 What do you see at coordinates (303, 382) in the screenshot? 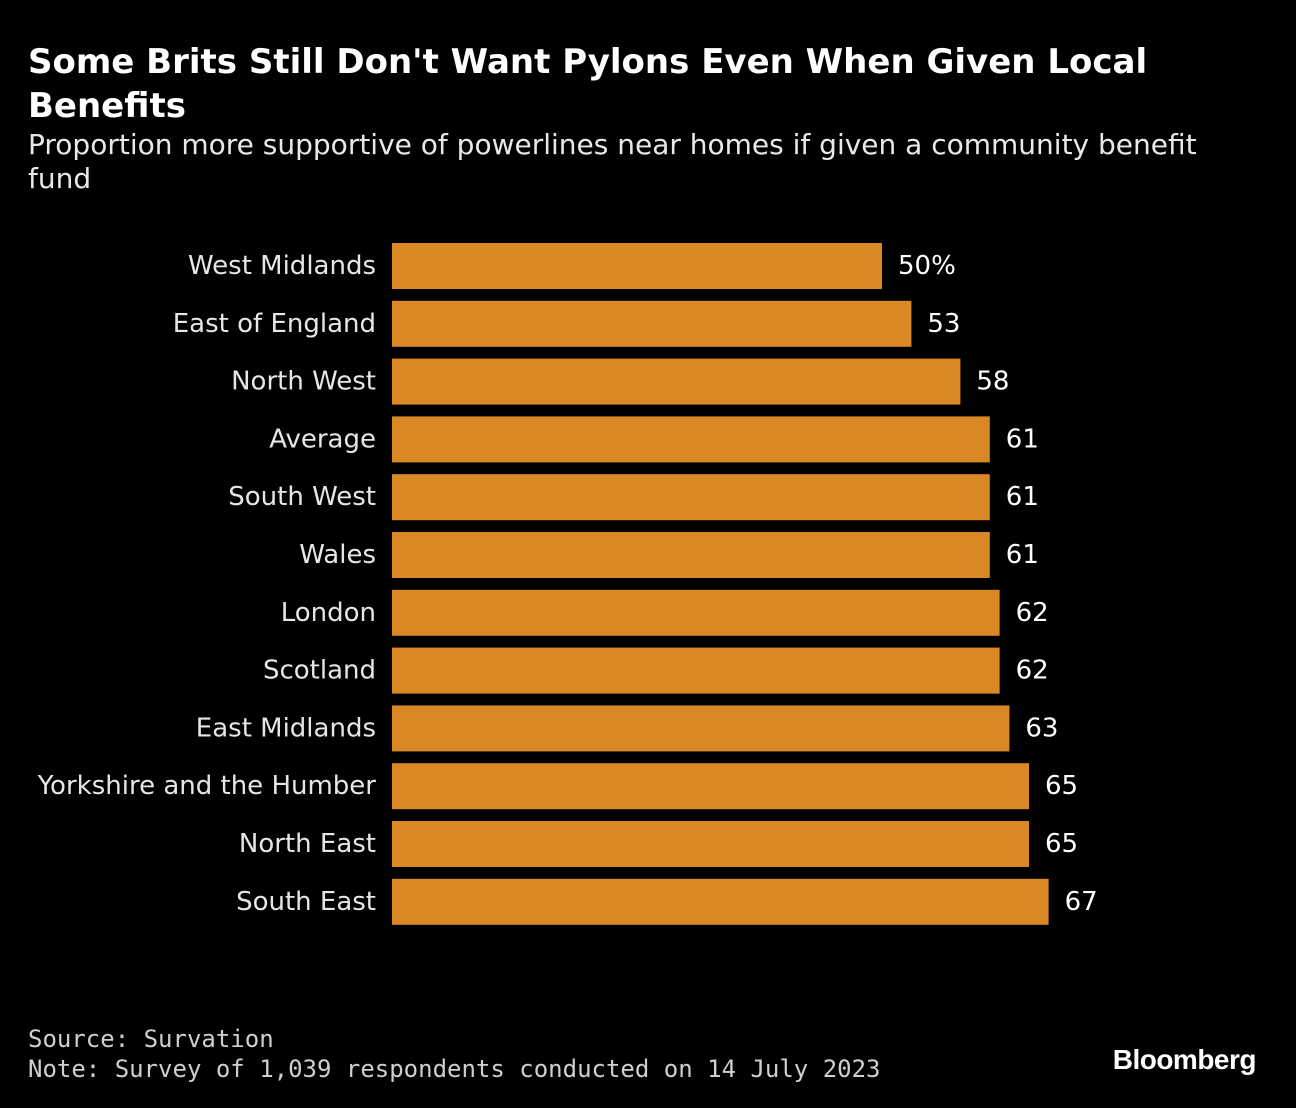
I see `category-label: North West` at bounding box center [303, 382].